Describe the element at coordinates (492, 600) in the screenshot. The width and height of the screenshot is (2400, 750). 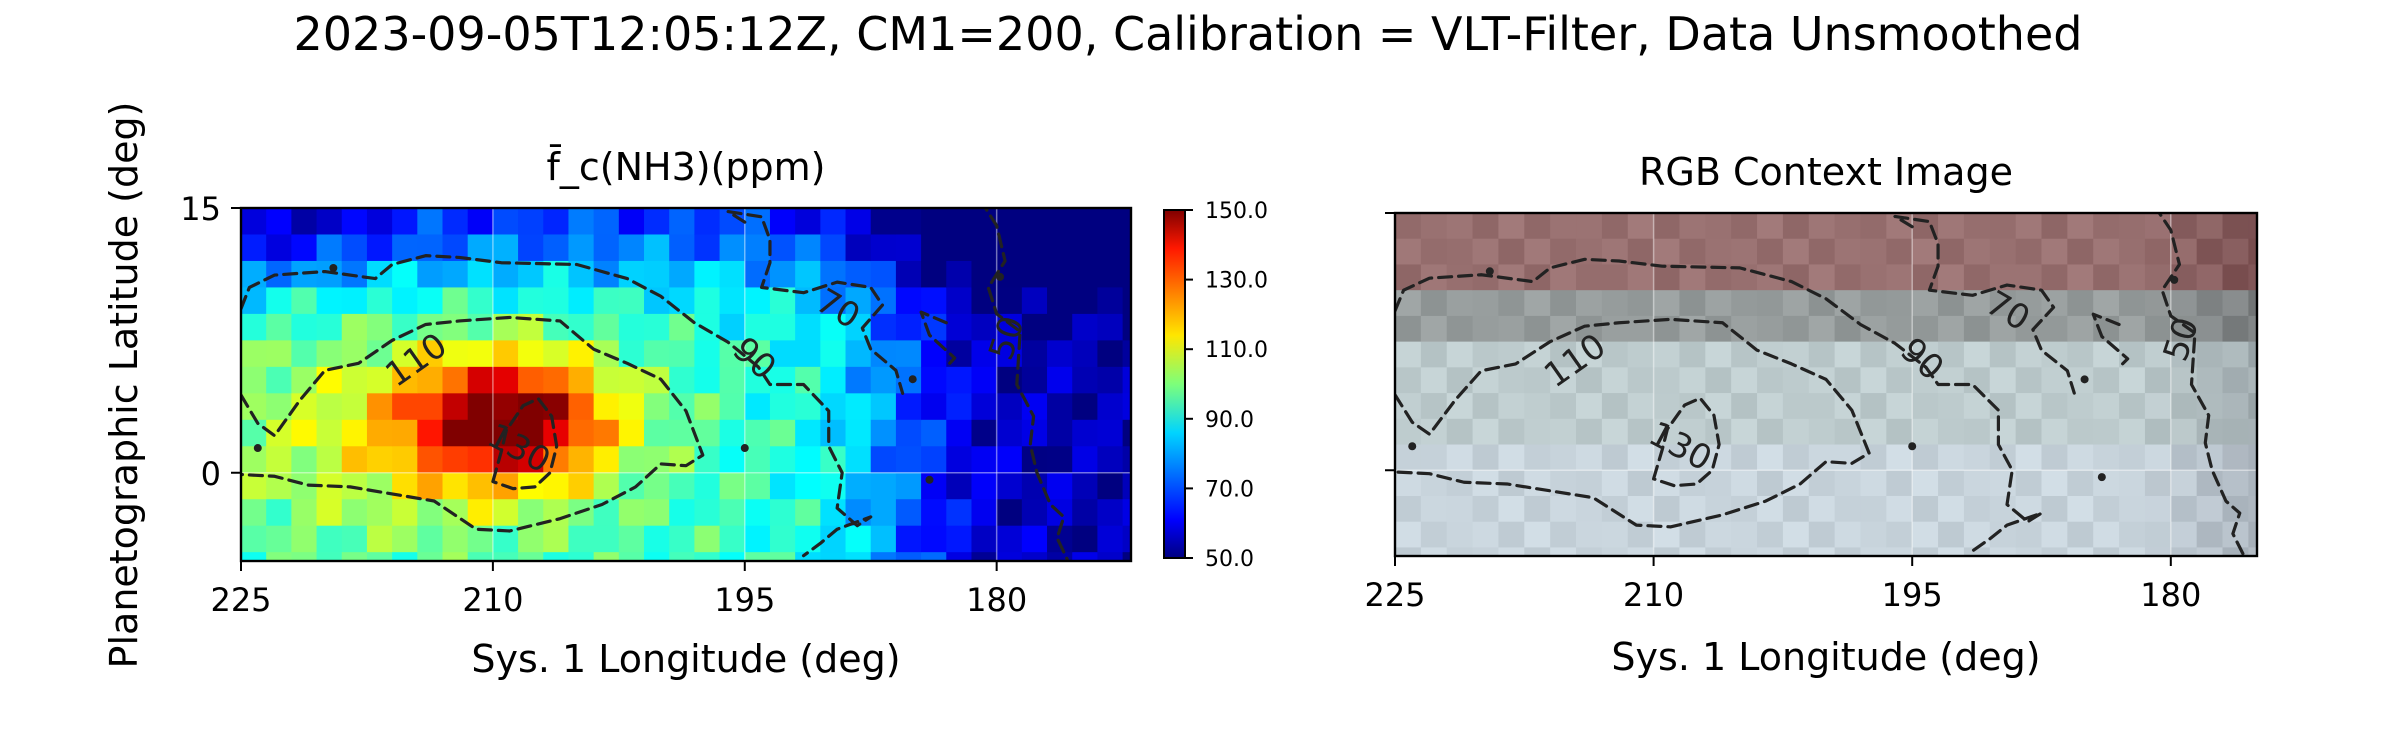
I see `x-tick-label: 210` at that location.